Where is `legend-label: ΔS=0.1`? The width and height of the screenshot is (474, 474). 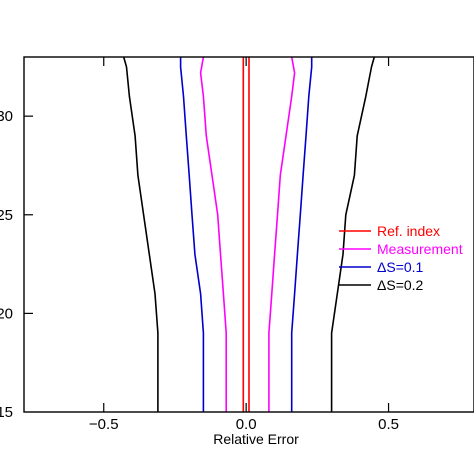
legend-label: ΔS=0.1 is located at coordinates (400, 267).